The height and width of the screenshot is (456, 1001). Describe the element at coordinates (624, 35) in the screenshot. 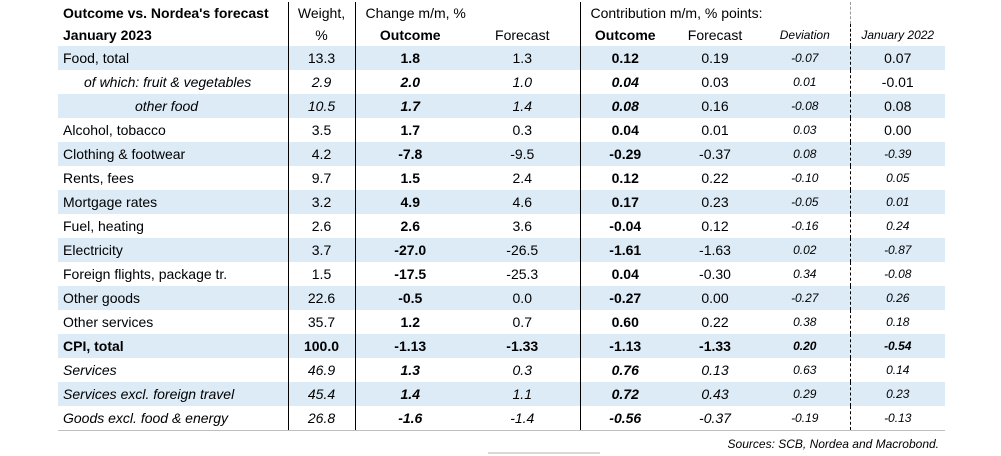

I see `contrib-outcome-header: Outcome` at that location.